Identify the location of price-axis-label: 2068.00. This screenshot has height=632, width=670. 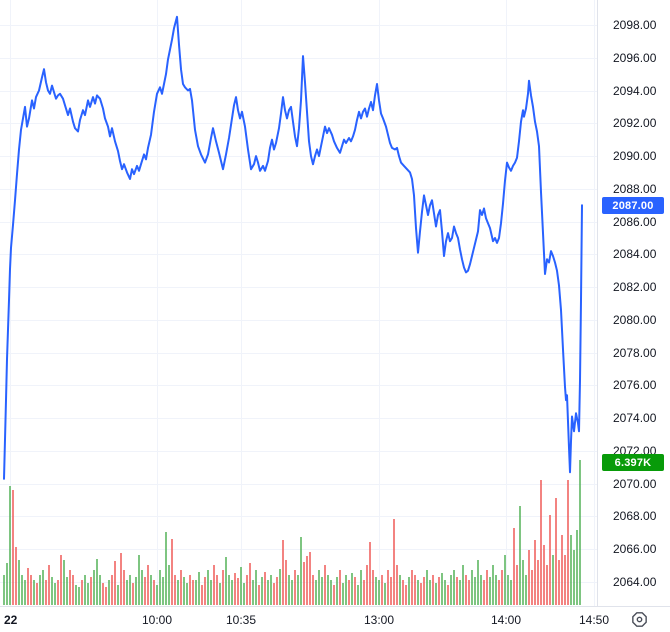
(635, 516).